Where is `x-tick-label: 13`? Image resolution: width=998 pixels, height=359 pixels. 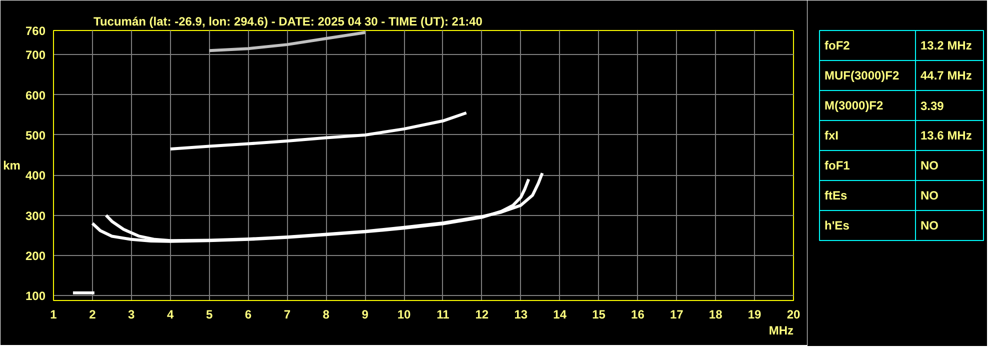 x-tick-label: 13 is located at coordinates (521, 315).